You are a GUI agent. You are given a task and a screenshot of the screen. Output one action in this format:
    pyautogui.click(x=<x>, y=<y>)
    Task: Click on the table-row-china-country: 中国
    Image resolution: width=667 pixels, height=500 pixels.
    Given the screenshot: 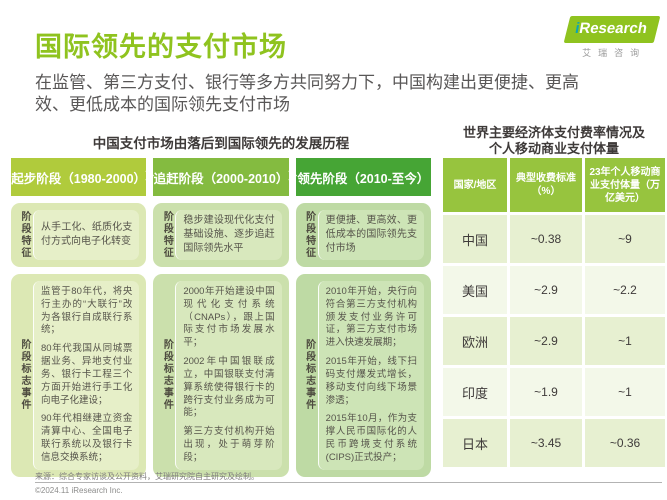 What is the action you would take?
    pyautogui.click(x=475, y=239)
    